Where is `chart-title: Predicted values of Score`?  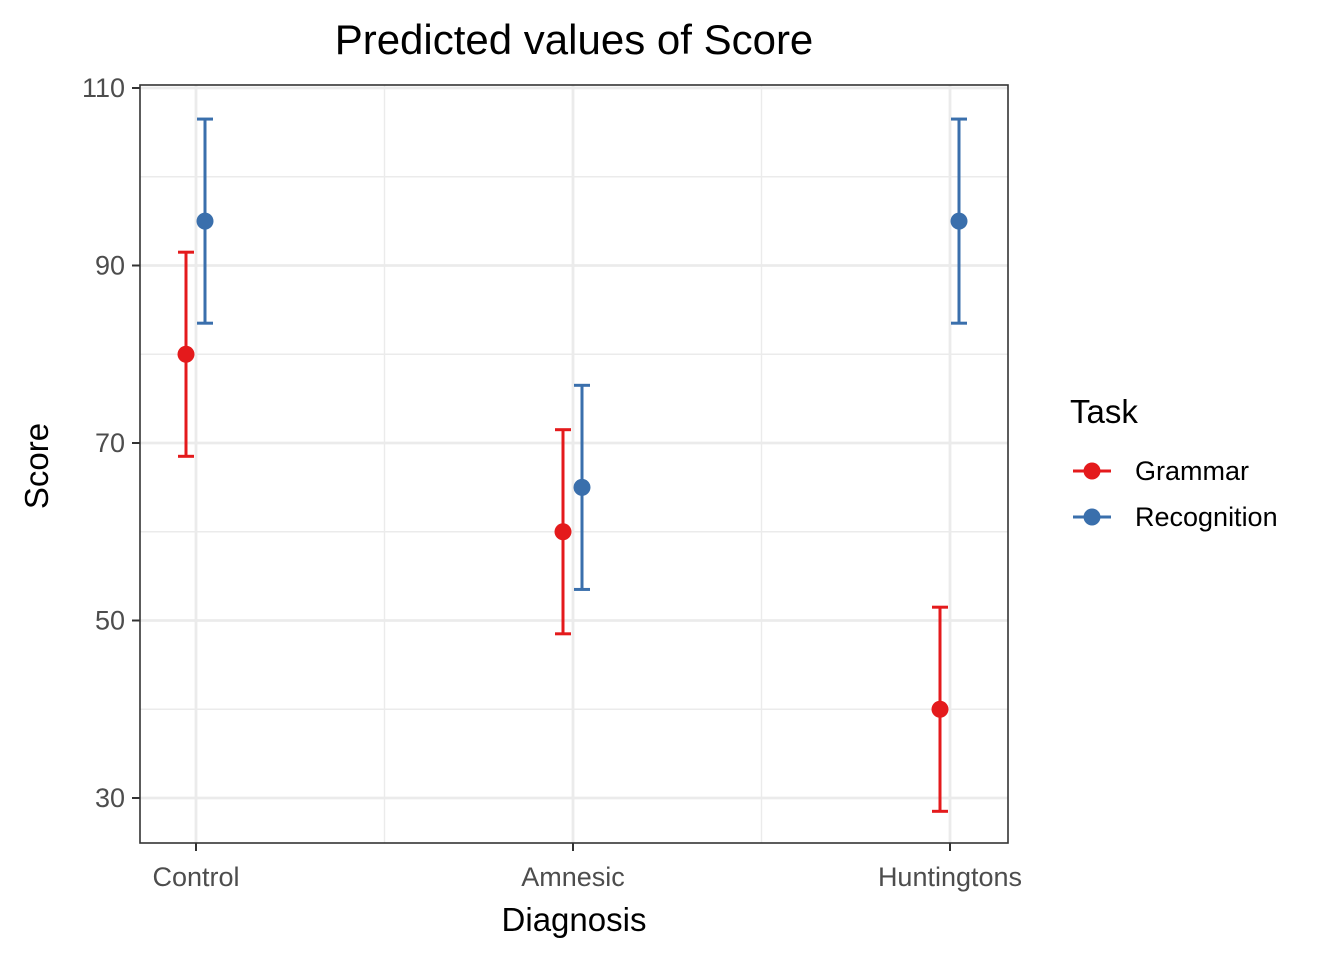
chart-title: Predicted values of Score is located at coordinates (574, 39).